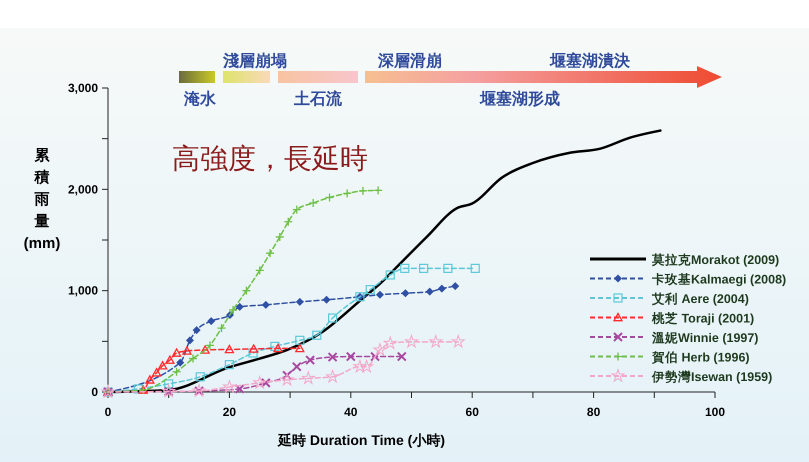 This screenshot has width=809, height=462. Describe the element at coordinates (409, 60) in the screenshot. I see `text: 深層滑崩` at that location.